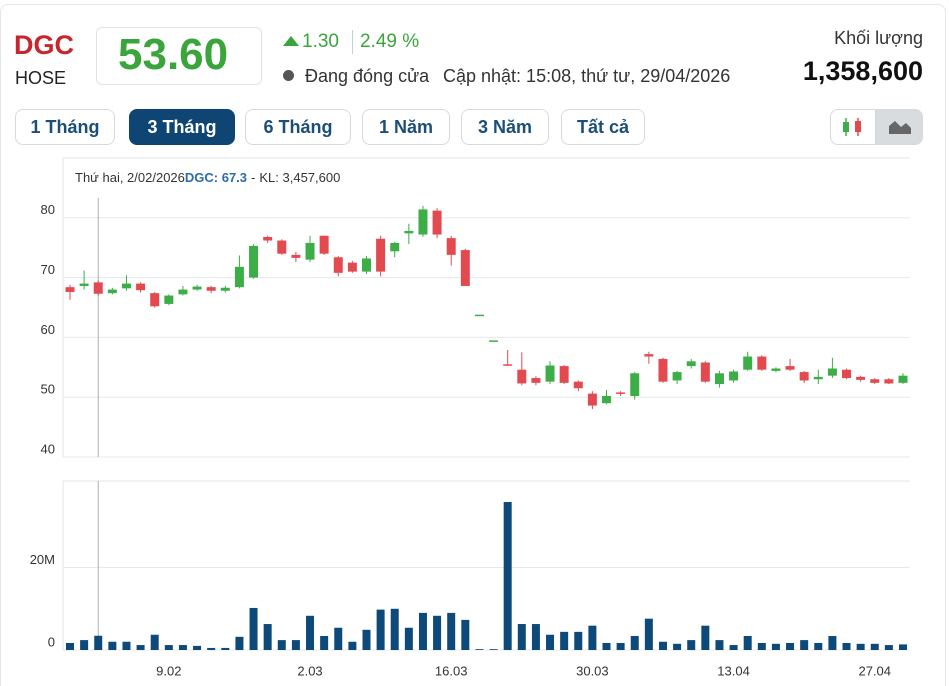  I want to click on y-tick-label: 50, so click(48, 389).